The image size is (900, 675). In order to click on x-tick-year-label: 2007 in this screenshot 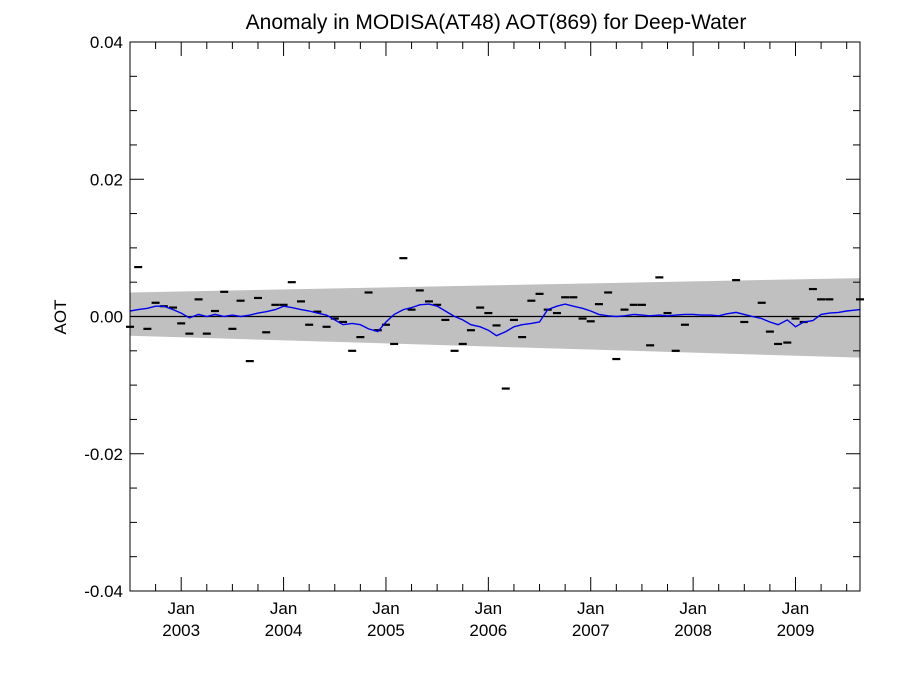, I will do `click(591, 630)`.